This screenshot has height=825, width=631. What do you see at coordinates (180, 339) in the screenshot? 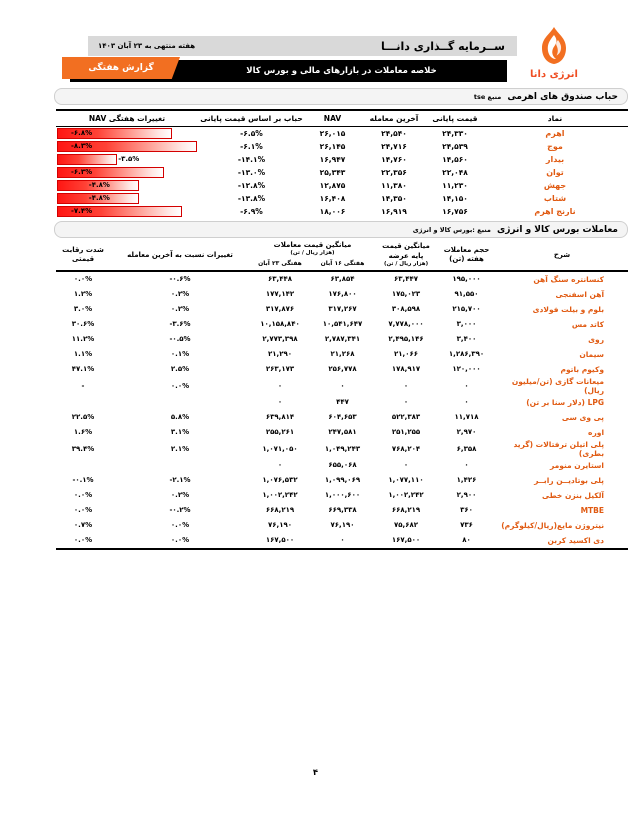
I see `commodity-change-vs-last: -۰.۵%` at bounding box center [180, 339].